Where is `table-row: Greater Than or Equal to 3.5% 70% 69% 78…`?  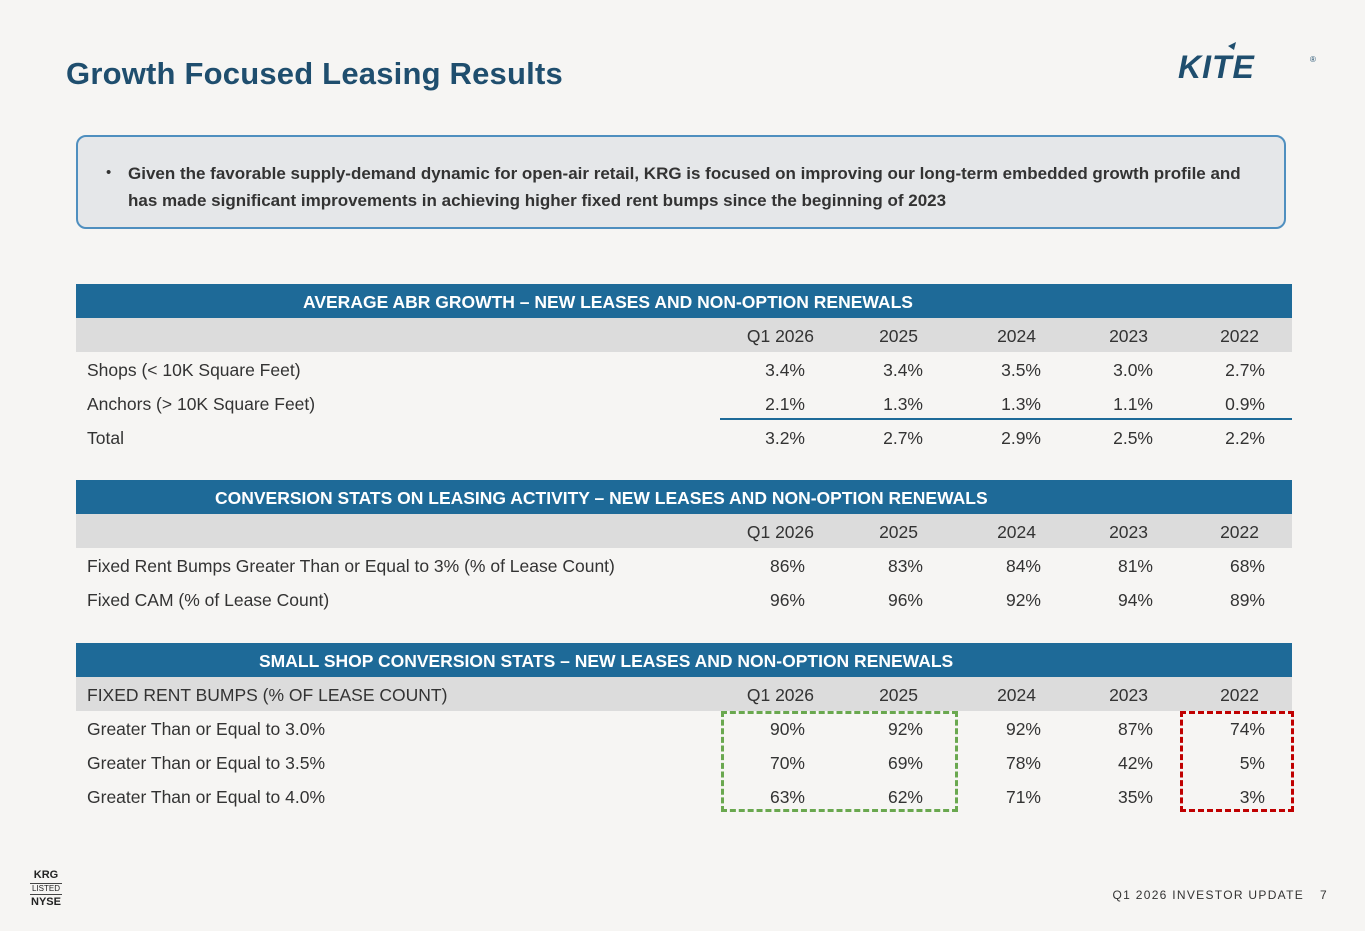 table-row: Greater Than or Equal to 3.5% 70% 69% 78… is located at coordinates (684, 762).